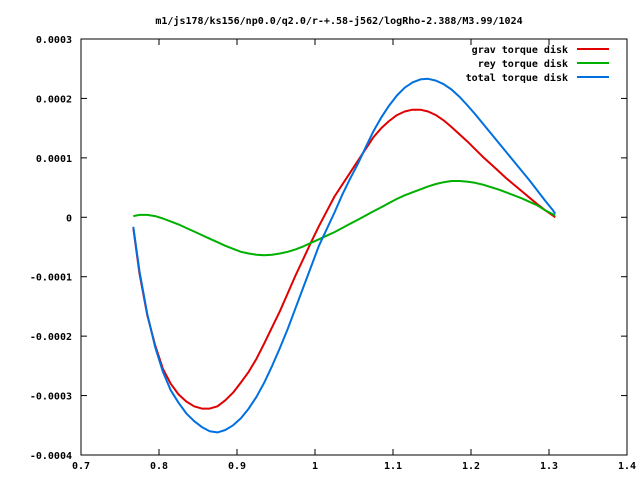  Describe the element at coordinates (54, 40) in the screenshot. I see `y-tick-label: 0.0003` at that location.